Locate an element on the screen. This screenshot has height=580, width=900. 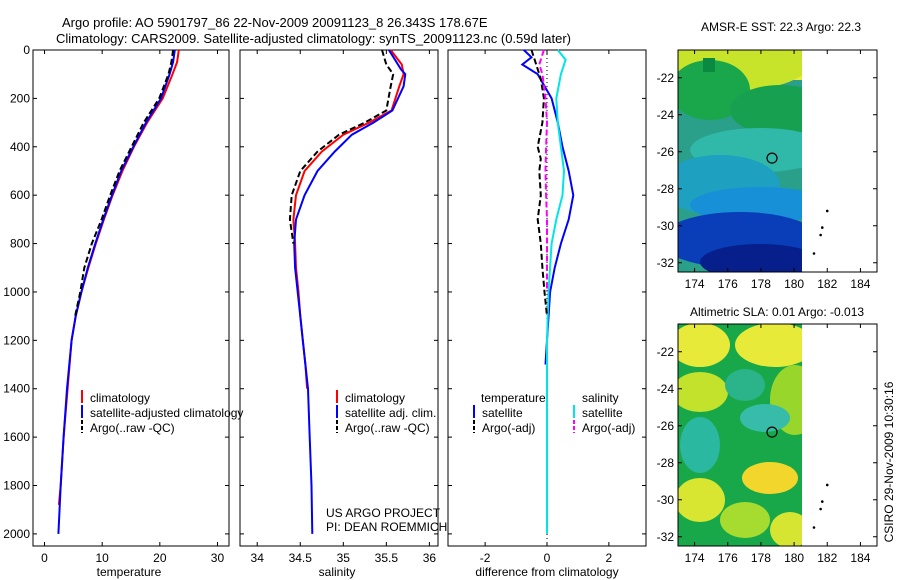
sst-map-axes is located at coordinates (777, 161).